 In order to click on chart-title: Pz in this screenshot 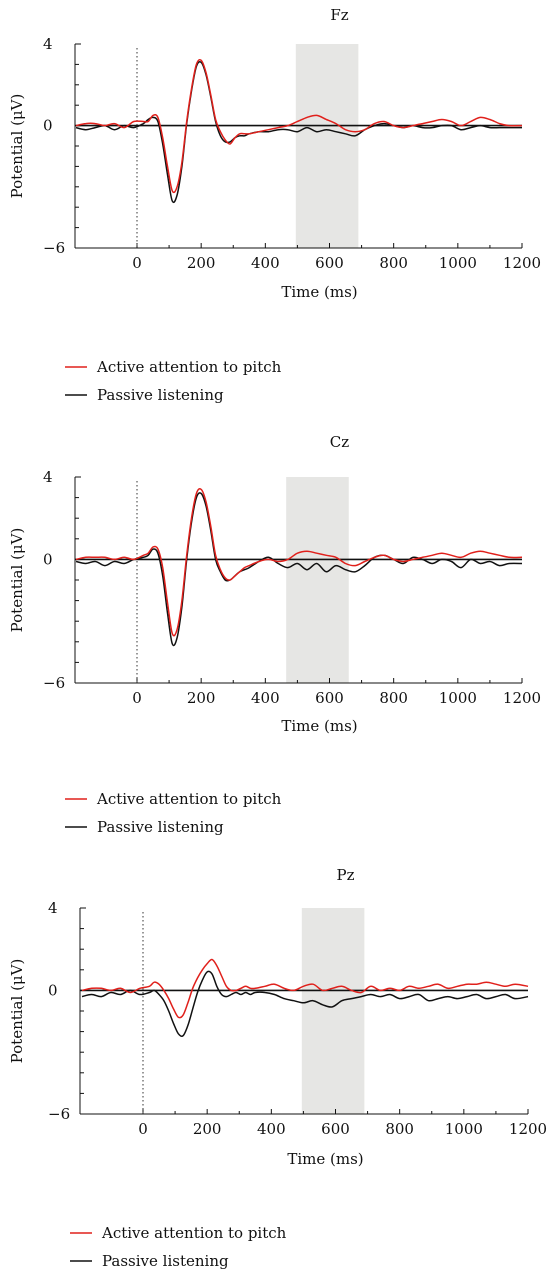, I will do `click(346, 875)`.